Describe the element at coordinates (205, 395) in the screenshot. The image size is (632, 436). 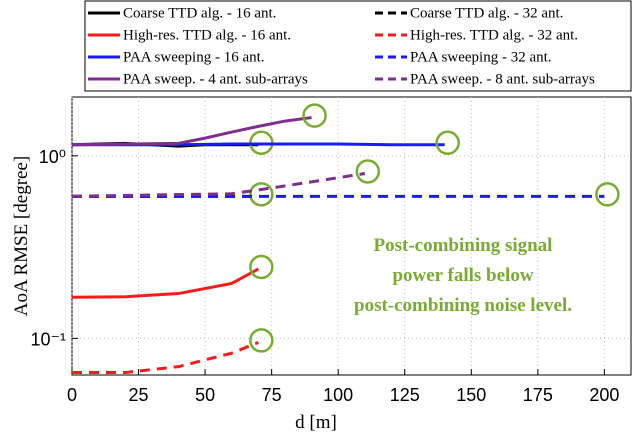
I see `x-tick-label: 50` at that location.